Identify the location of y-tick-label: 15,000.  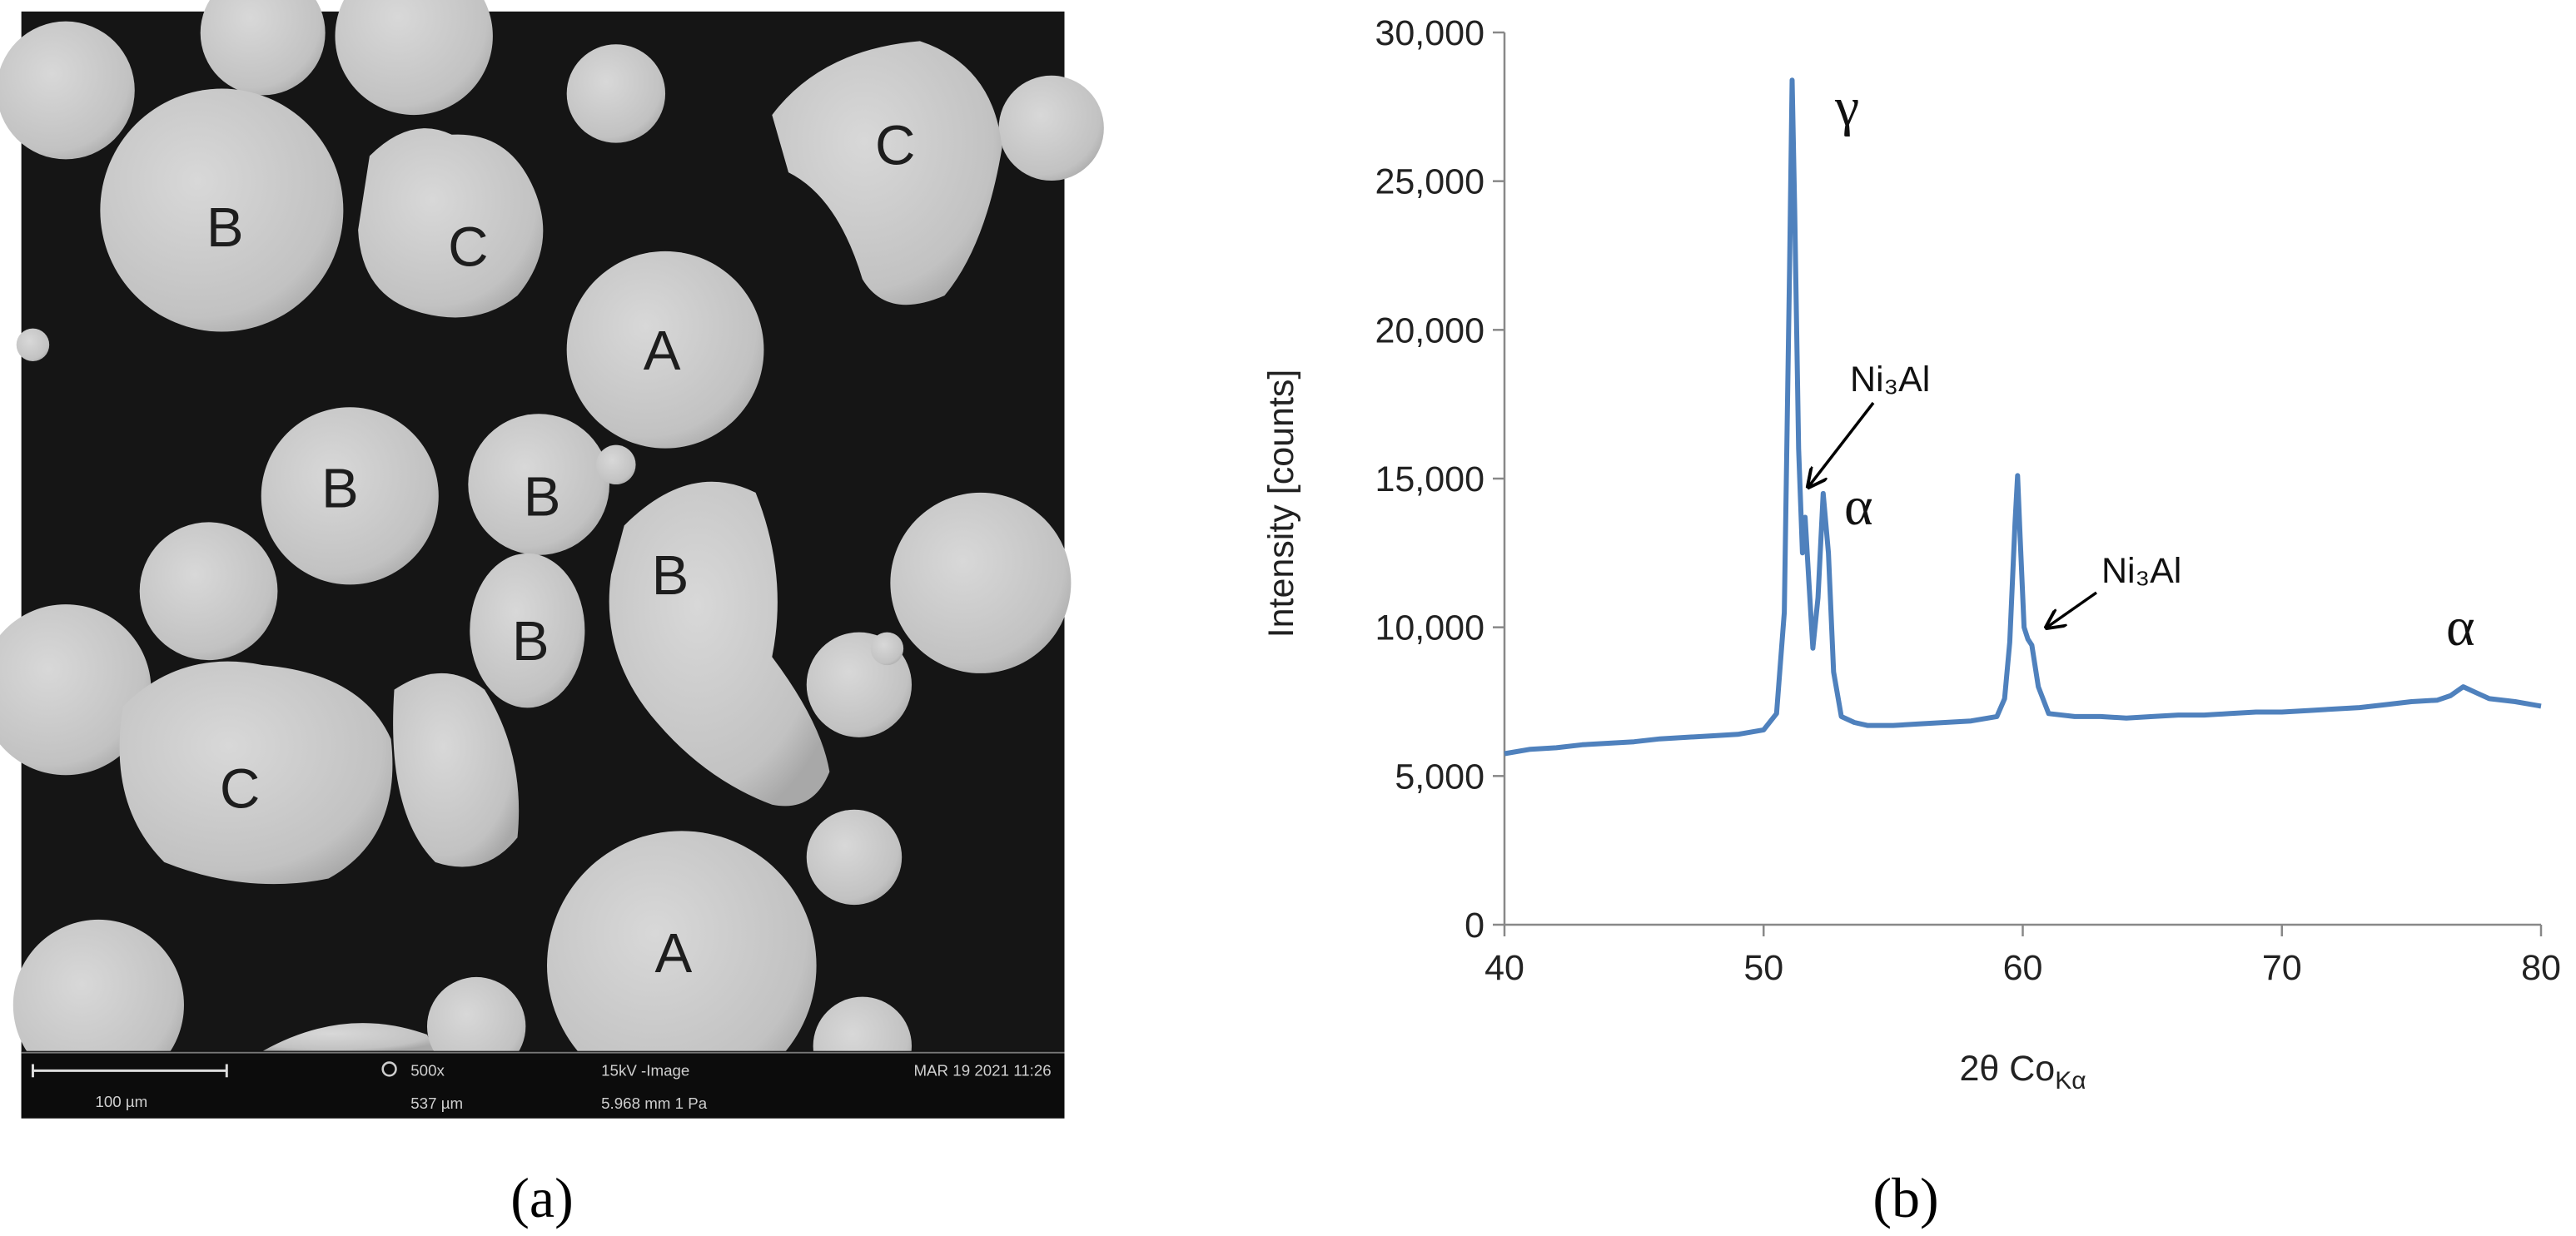
(1429, 479).